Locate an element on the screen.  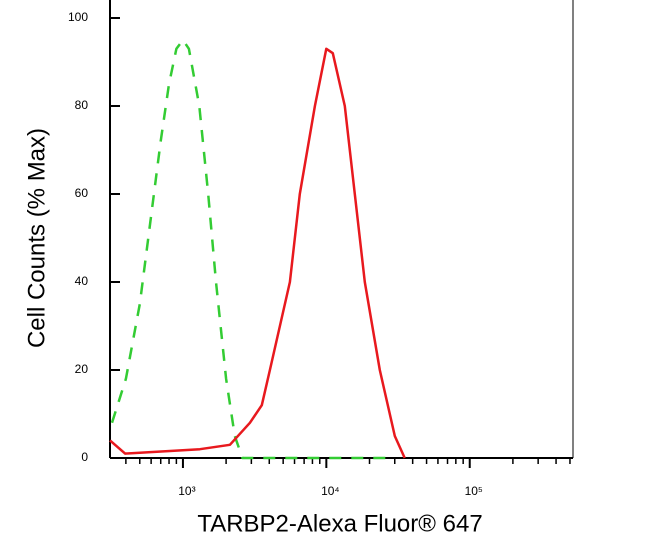
y-tick-label: 40 is located at coordinates (82, 281).